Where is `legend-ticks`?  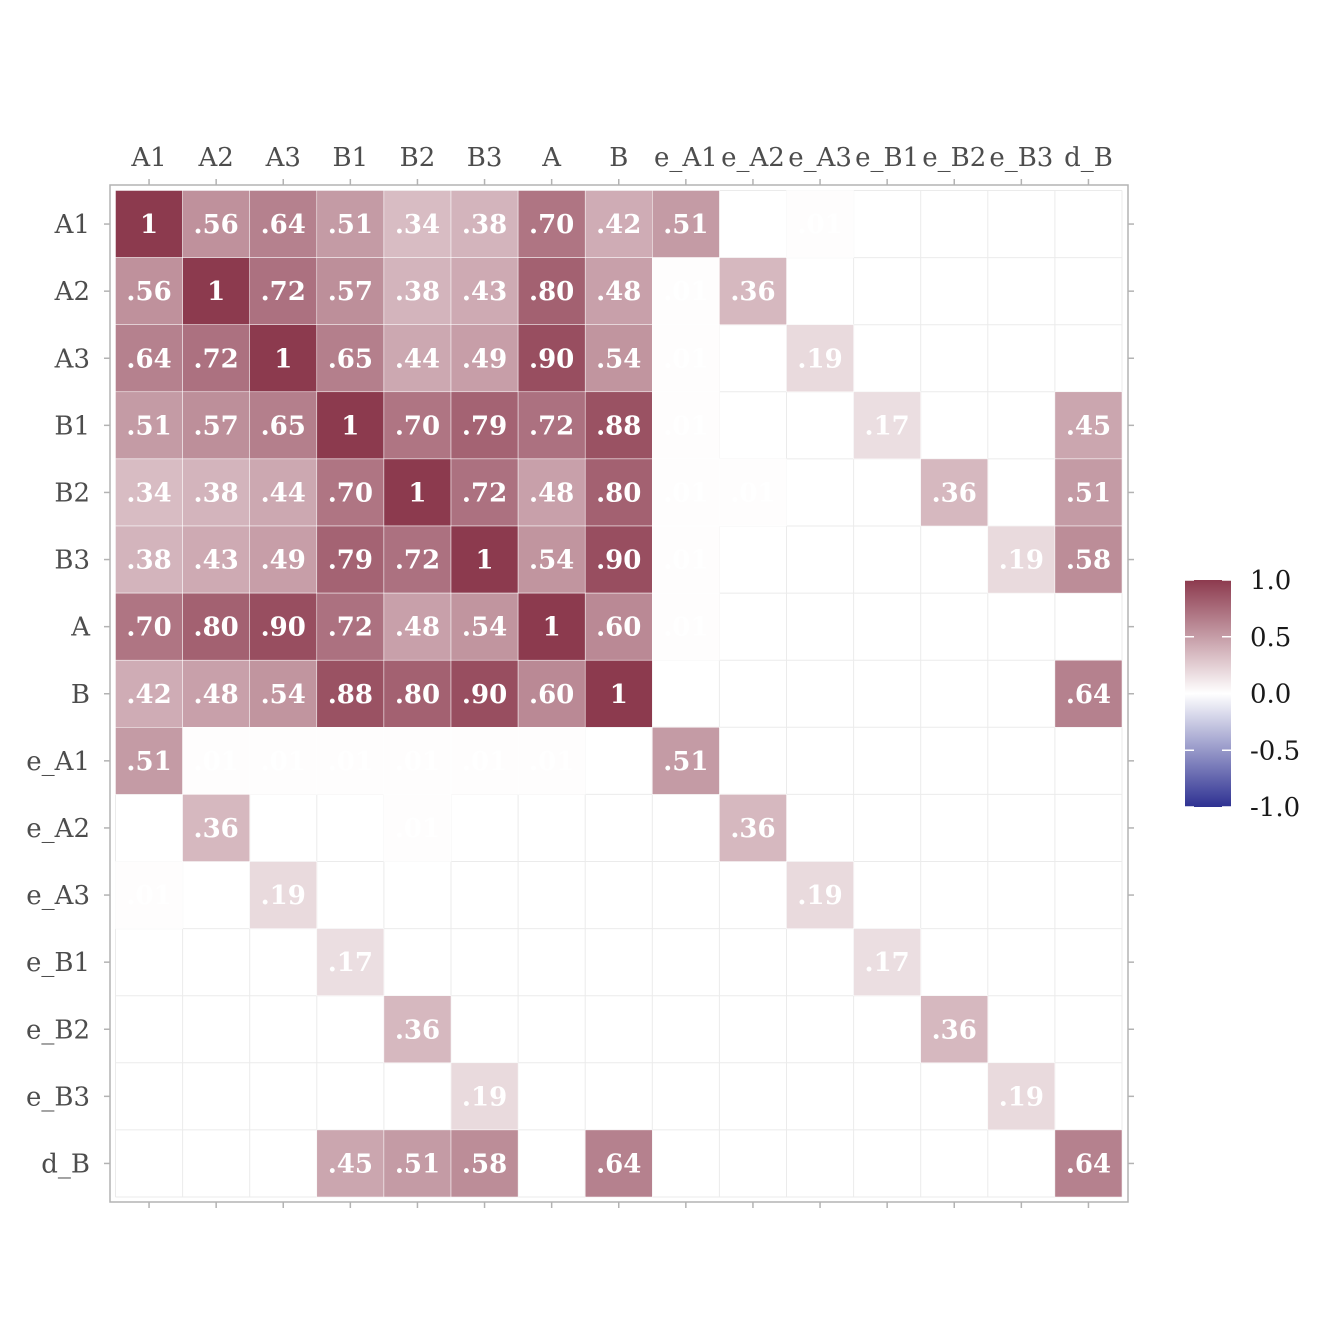
legend-ticks is located at coordinates (1208, 693).